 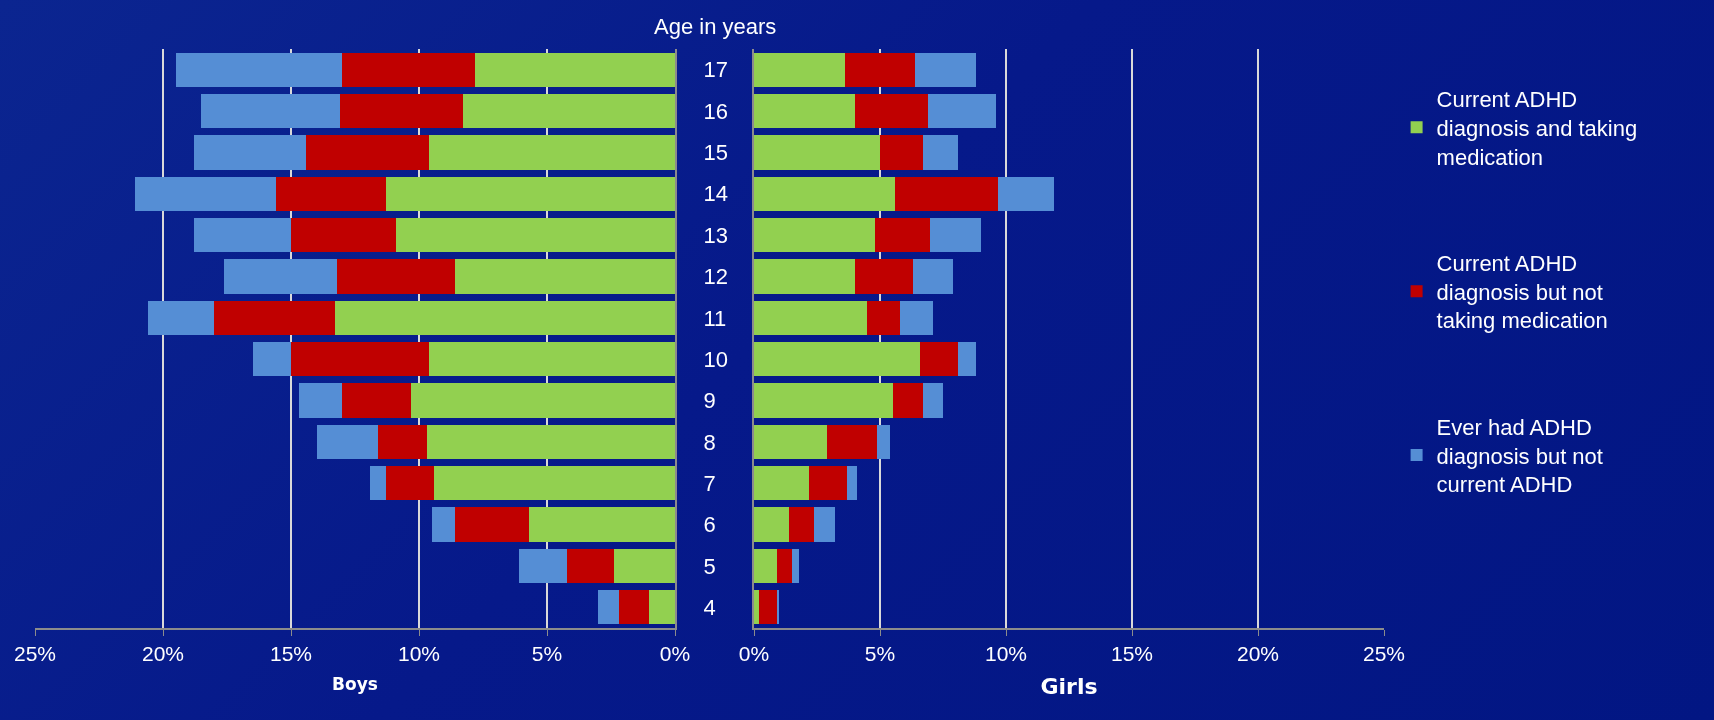 I want to click on y-tick-label: 12, so click(x=715, y=277).